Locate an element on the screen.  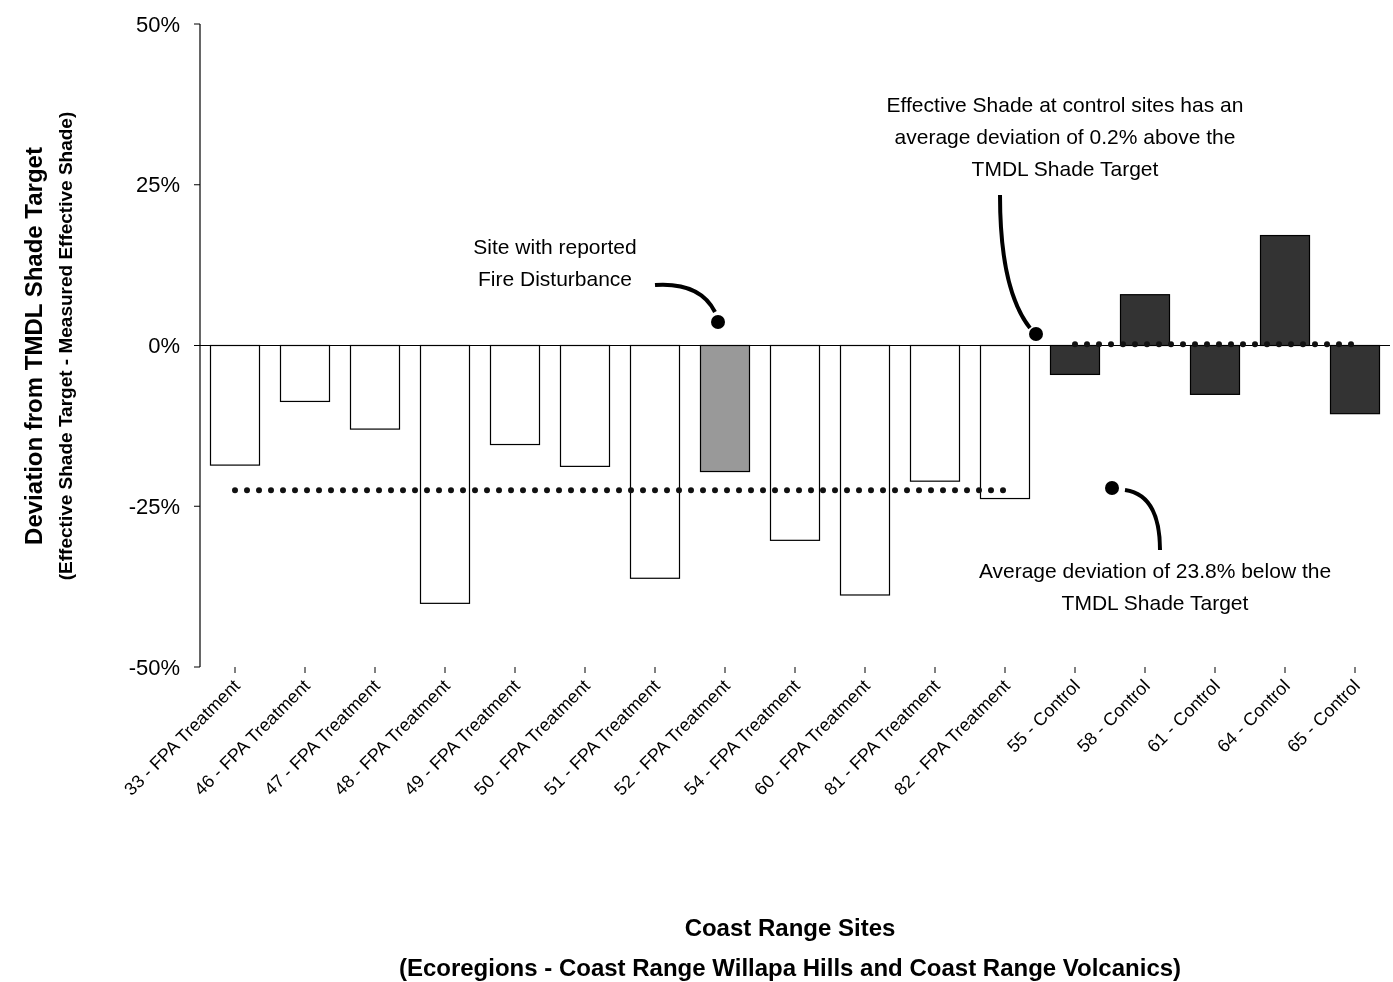
x-axis-title: Coast Range Sites (Ecoregions - Coast Range Willapa Hills and Coast Range Volcanics) is located at coordinates (790, 947).